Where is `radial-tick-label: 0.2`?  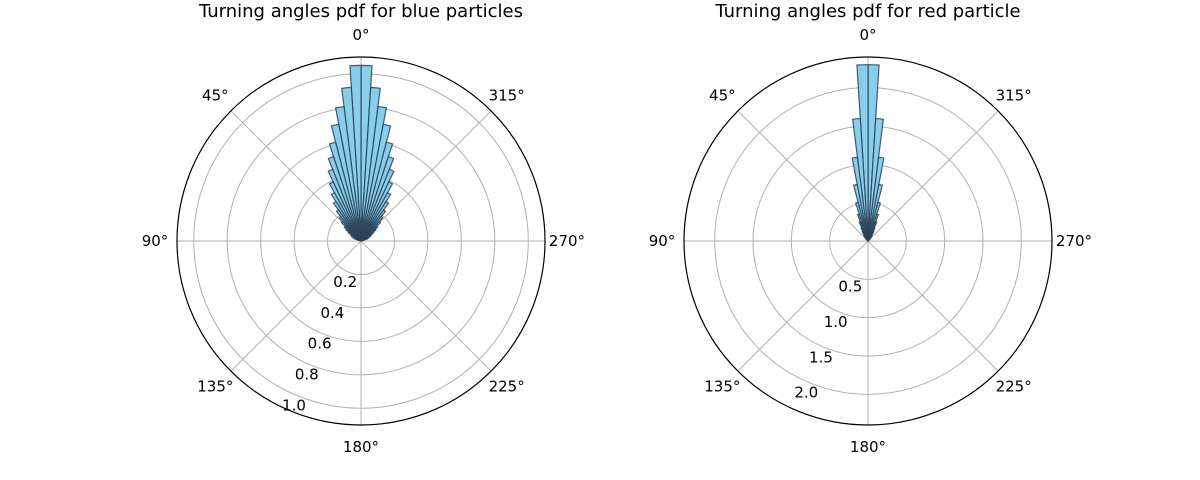 radial-tick-label: 0.2 is located at coordinates (345, 282).